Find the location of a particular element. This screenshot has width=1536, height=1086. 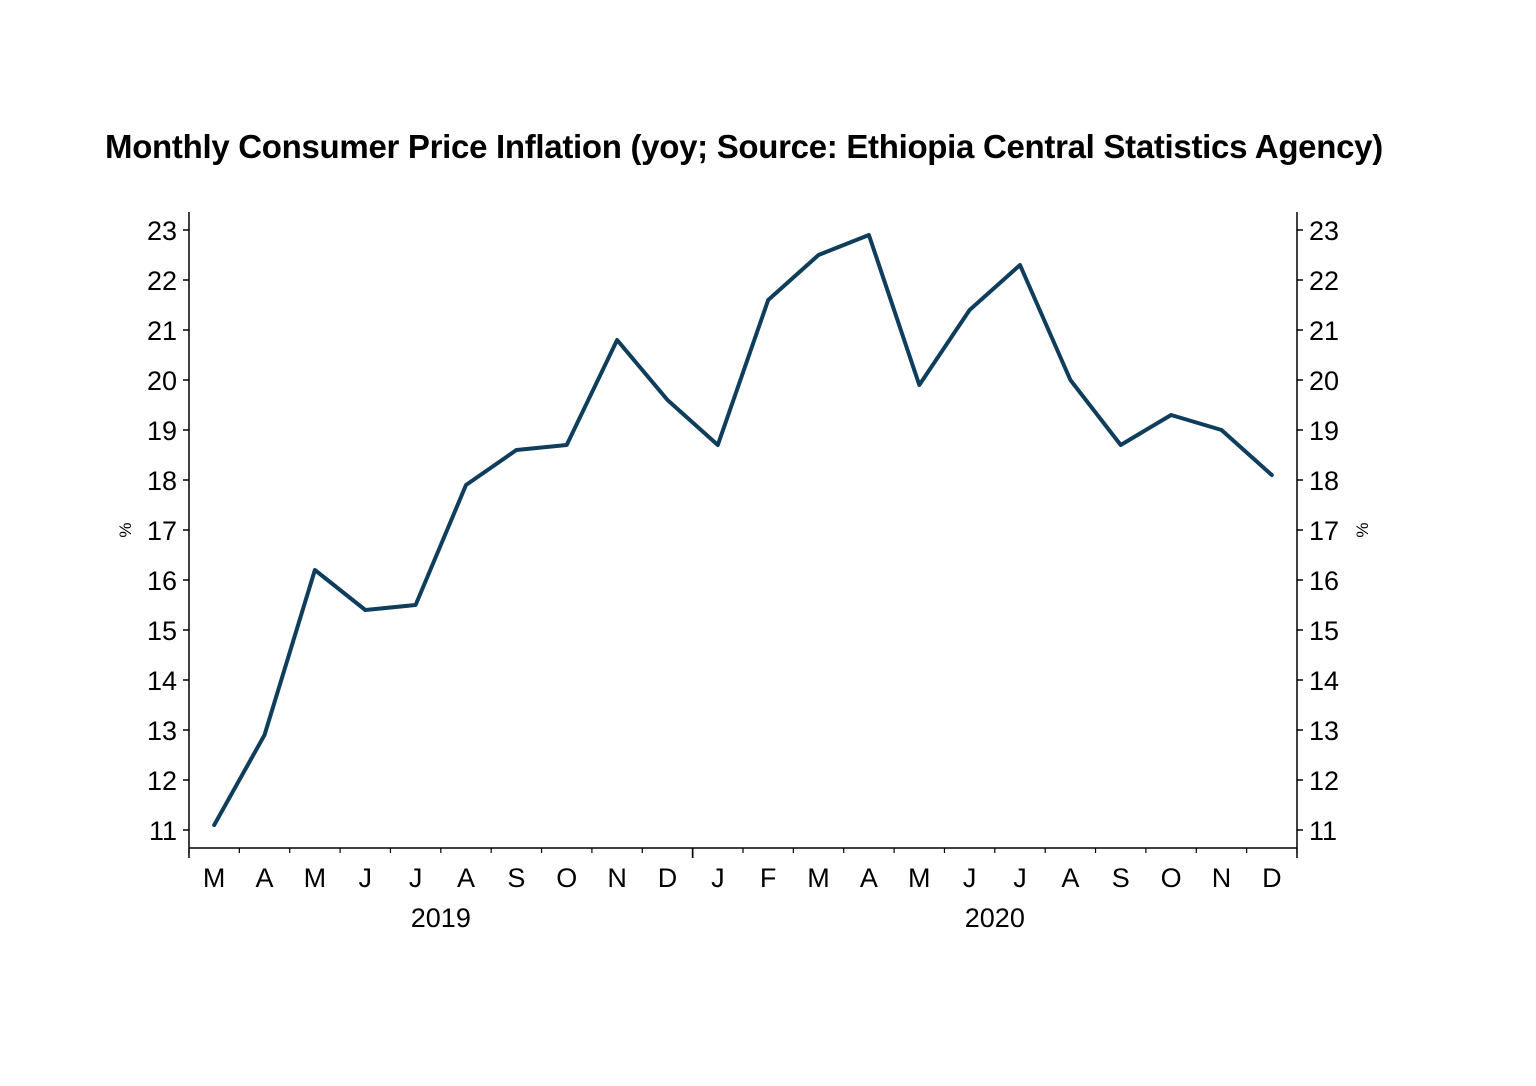

y-tick-label-right: 13 is located at coordinates (1324, 731).